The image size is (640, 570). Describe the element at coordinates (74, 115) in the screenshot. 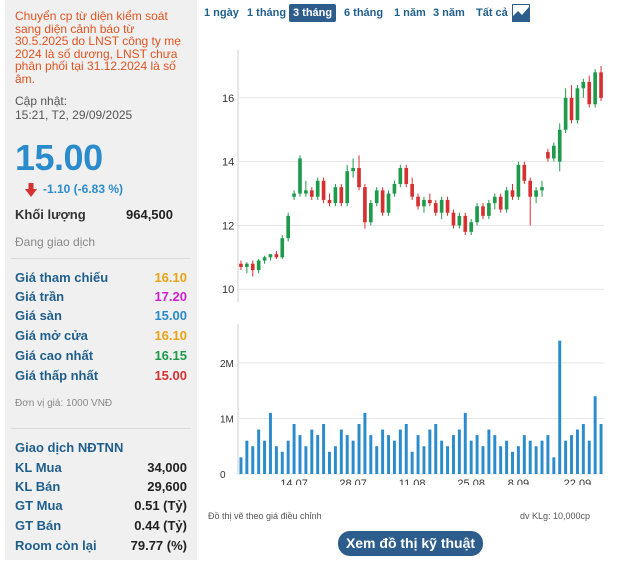

I see `updated-time: 15:21, T2, 29/09/2025` at that location.